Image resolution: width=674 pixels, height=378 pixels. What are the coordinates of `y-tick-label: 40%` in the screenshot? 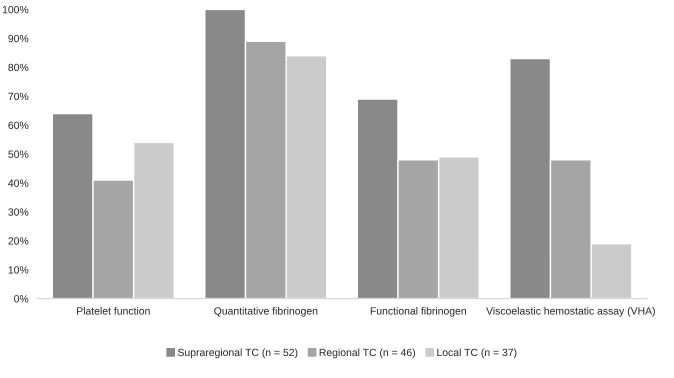 It's located at (18, 183).